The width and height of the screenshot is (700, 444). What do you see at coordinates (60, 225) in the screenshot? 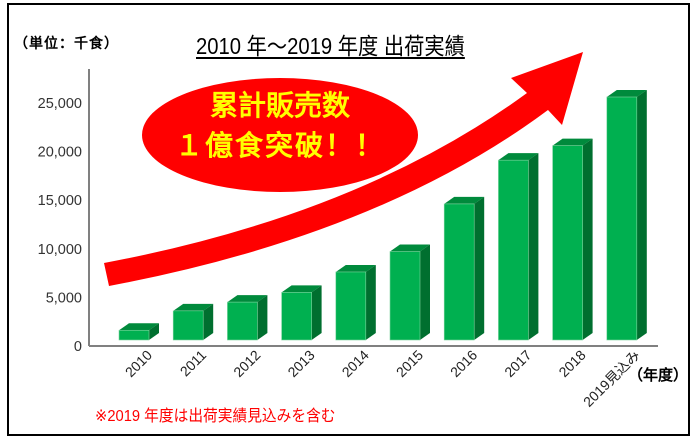
I see `y-tick-labels: 0 5,000 10,000 15,000 20,000 25,000` at bounding box center [60, 225].